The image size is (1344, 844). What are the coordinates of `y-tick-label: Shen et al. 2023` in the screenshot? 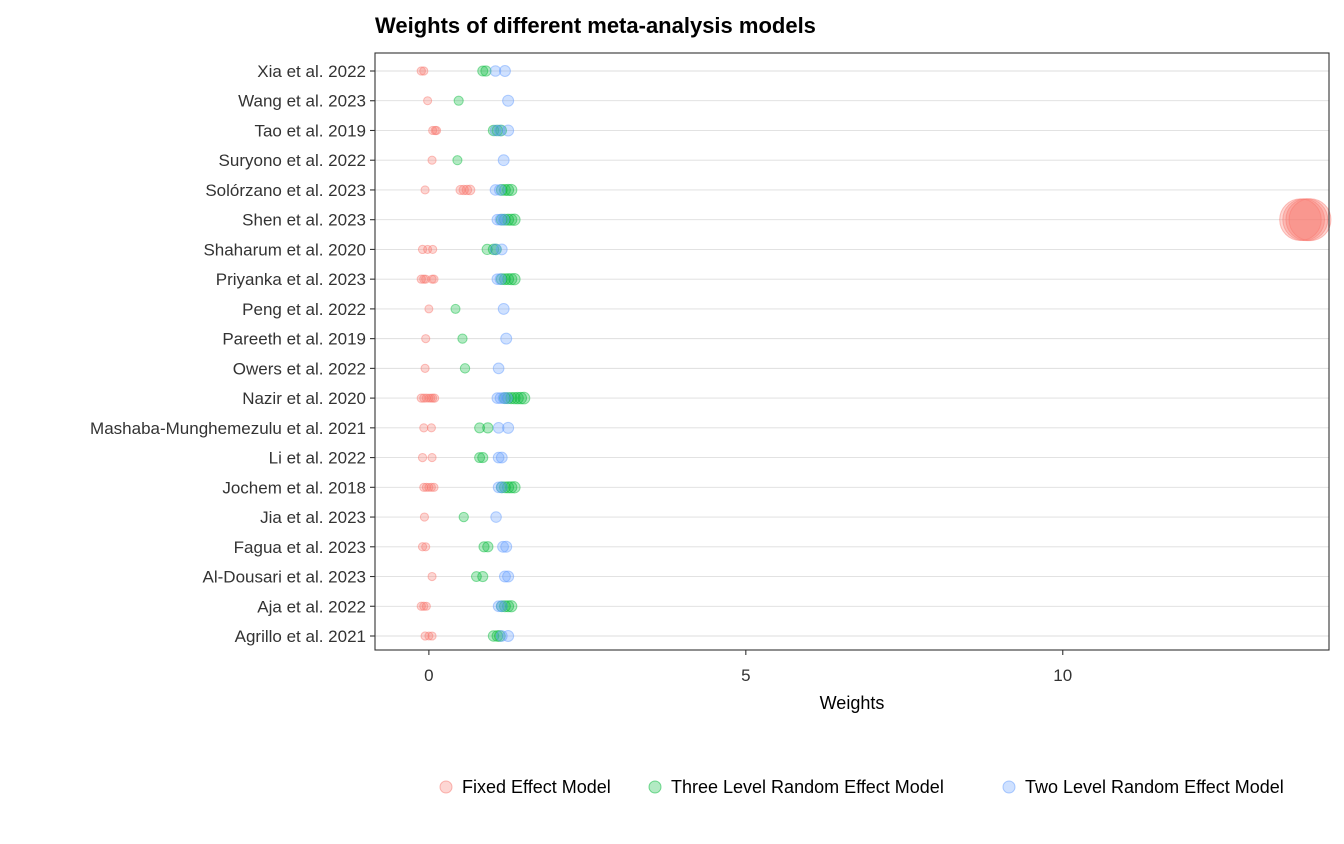 It's located at (304, 220).